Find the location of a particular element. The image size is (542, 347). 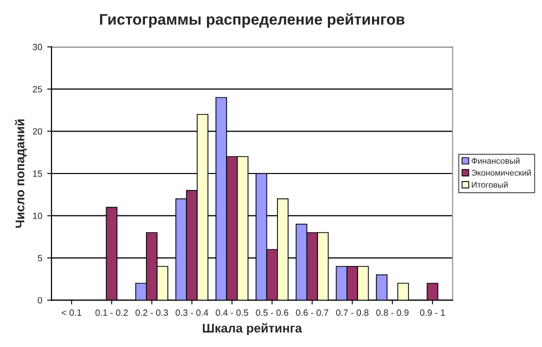

y-axis-title: Число попаданий is located at coordinates (20, 173).